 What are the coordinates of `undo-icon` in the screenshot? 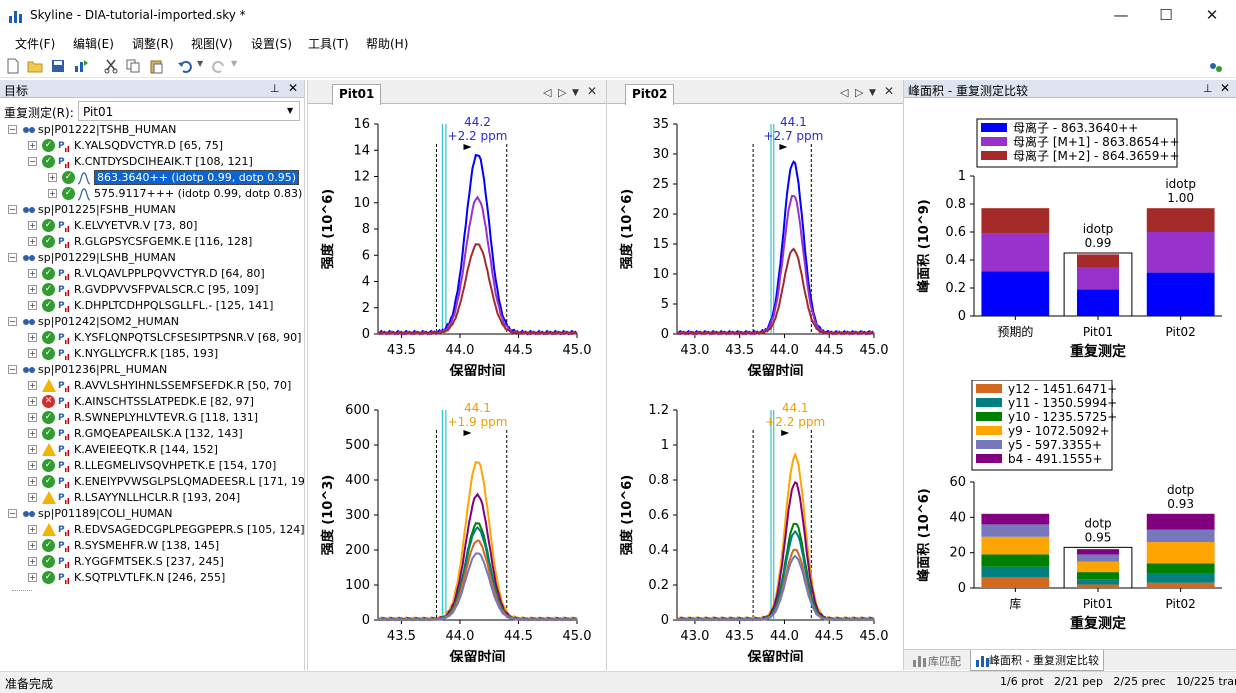 It's located at (185, 66).